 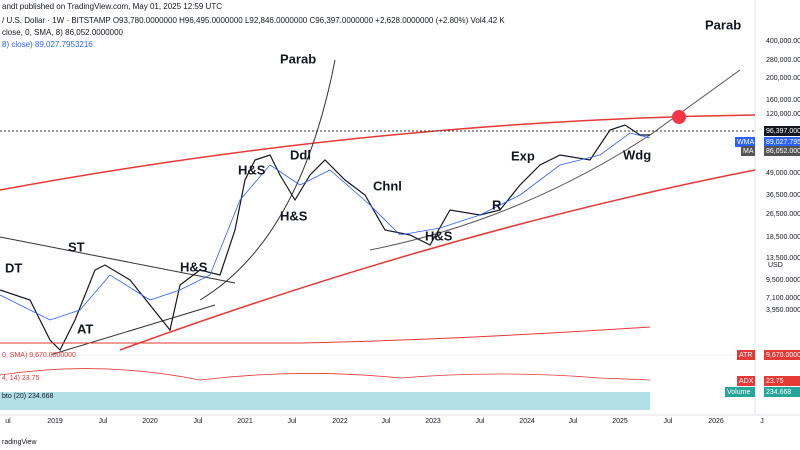 I want to click on price-label: 160,000.0000, so click(x=783, y=100).